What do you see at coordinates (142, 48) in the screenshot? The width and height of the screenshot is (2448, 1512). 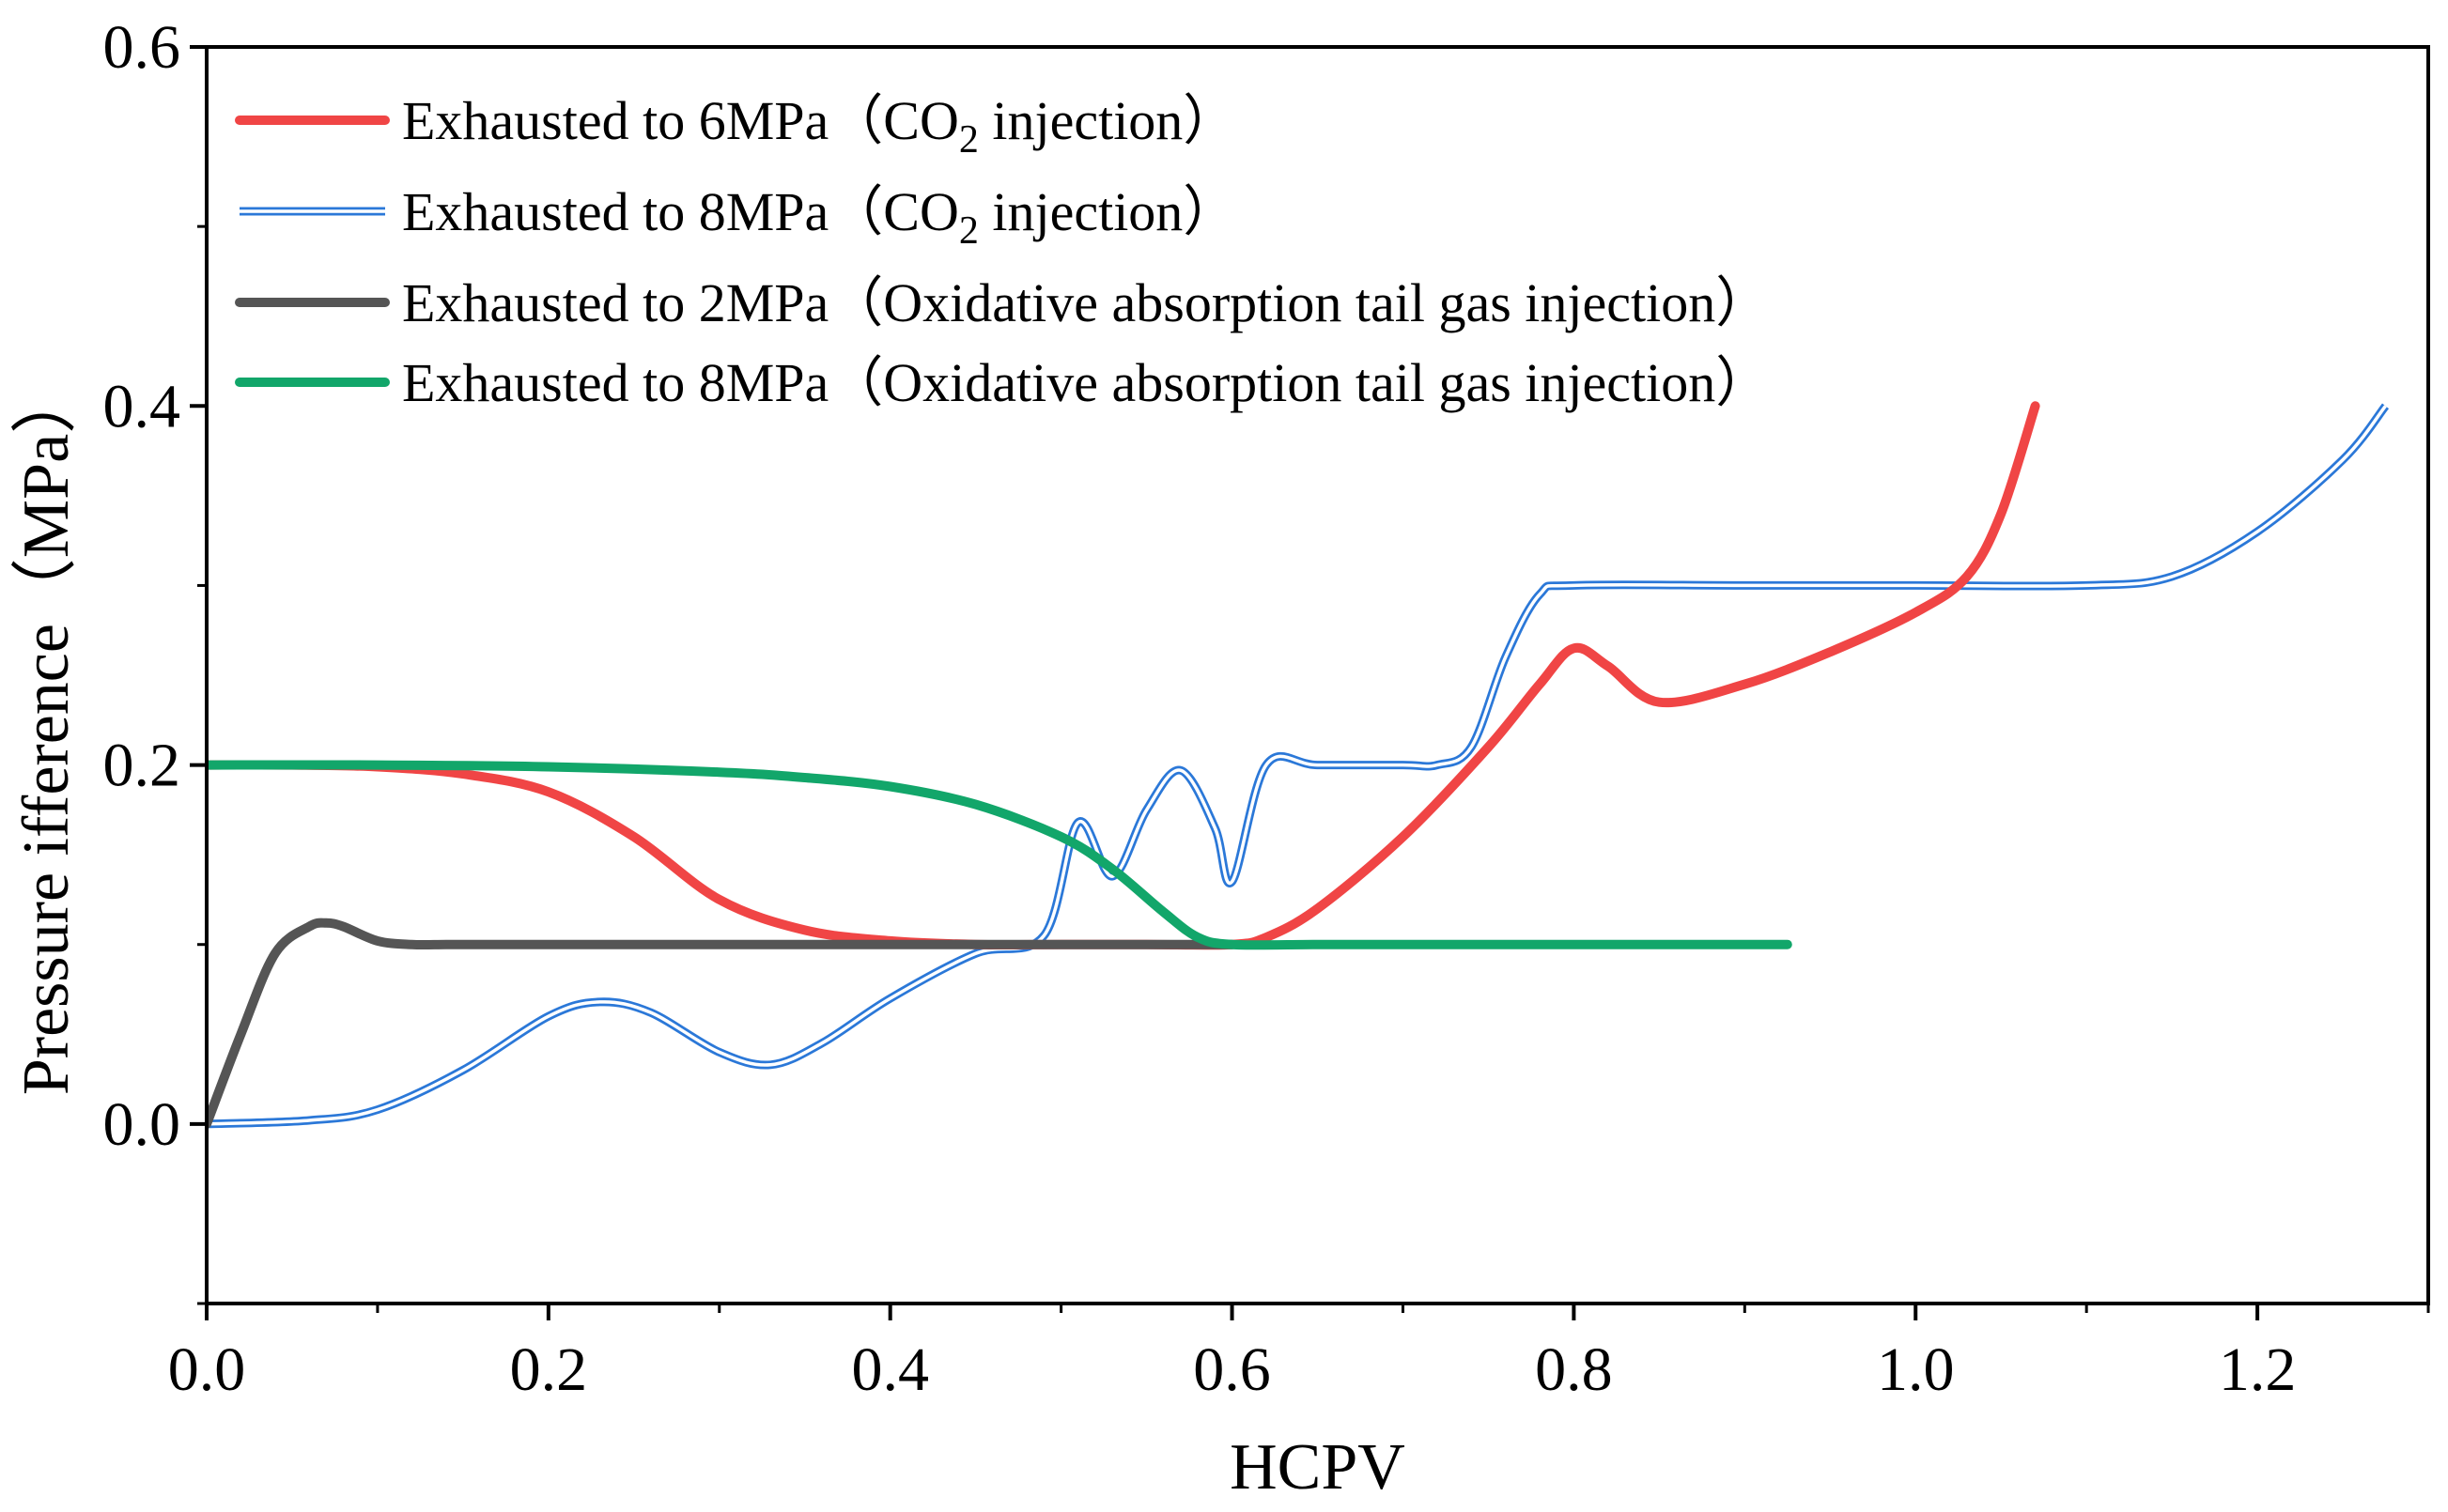 I see `y-tick-label: 0.6` at bounding box center [142, 48].